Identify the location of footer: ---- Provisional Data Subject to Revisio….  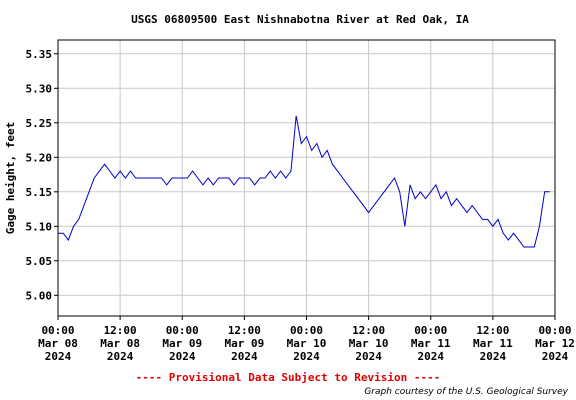
(288, 377).